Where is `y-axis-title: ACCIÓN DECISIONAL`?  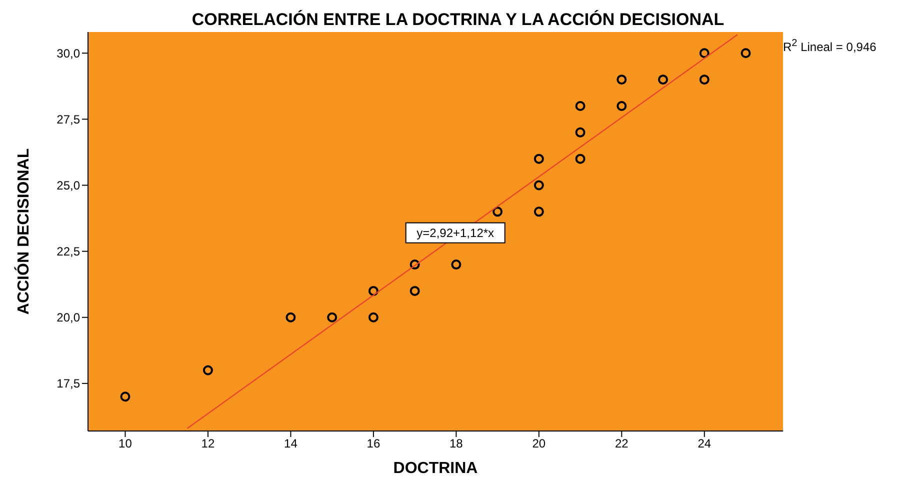
y-axis-title: ACCIÓN DECISIONAL is located at coordinates (23, 231).